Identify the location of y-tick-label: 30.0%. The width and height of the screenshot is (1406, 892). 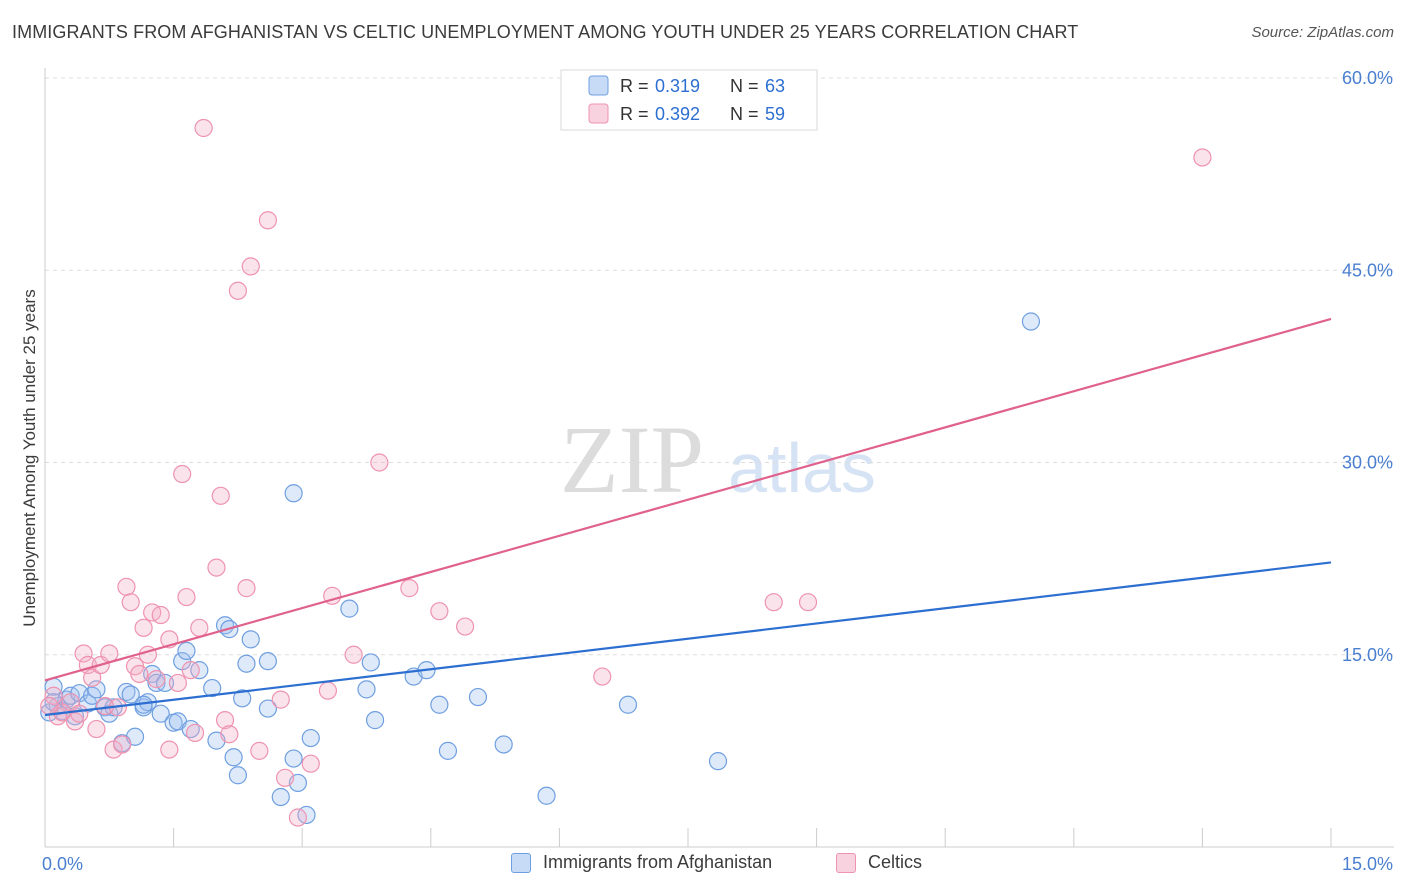
(1367, 463).